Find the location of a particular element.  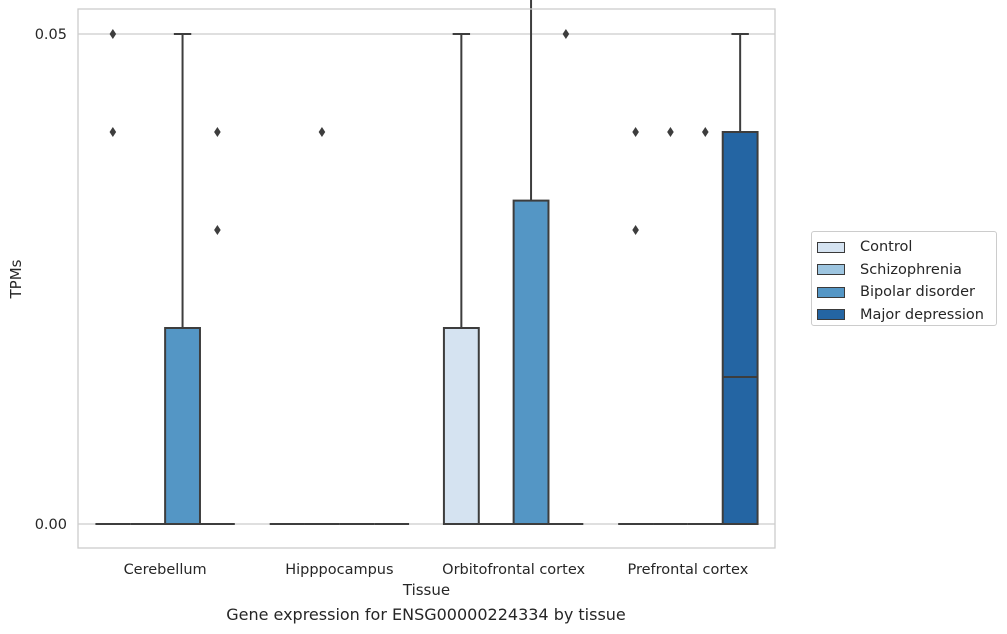

y-tick-label: 0.00 is located at coordinates (51, 525).